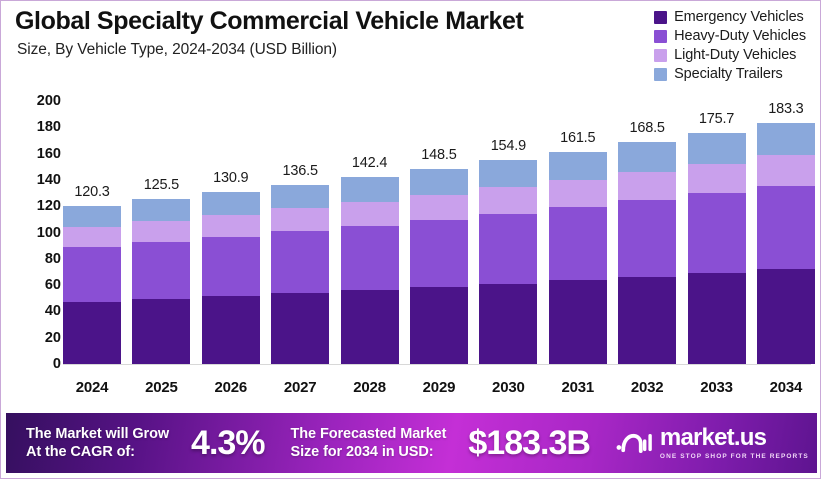 Image resolution: width=821 pixels, height=479 pixels. Describe the element at coordinates (647, 128) in the screenshot. I see `bar-total-label: 168.5` at that location.